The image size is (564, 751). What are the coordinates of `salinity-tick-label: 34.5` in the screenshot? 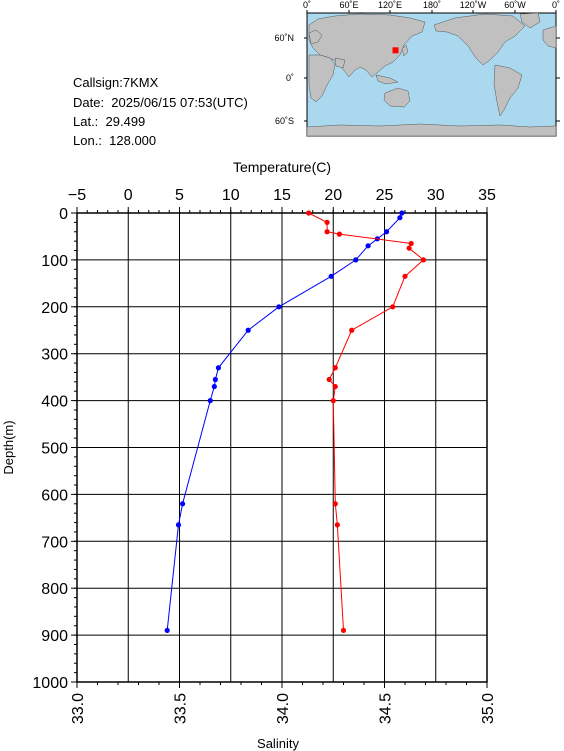 It's located at (386, 708).